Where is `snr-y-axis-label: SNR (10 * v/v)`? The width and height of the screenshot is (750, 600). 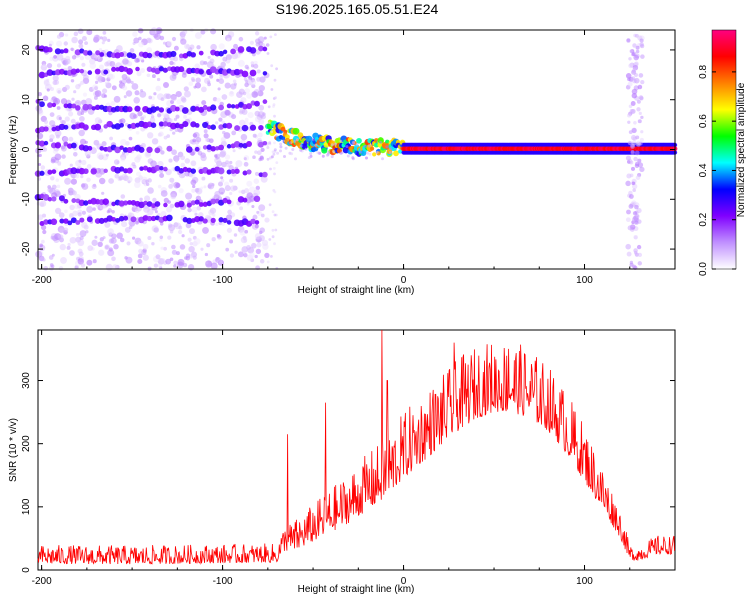
snr-y-axis-label: SNR (10 * v/v) is located at coordinates (13, 450).